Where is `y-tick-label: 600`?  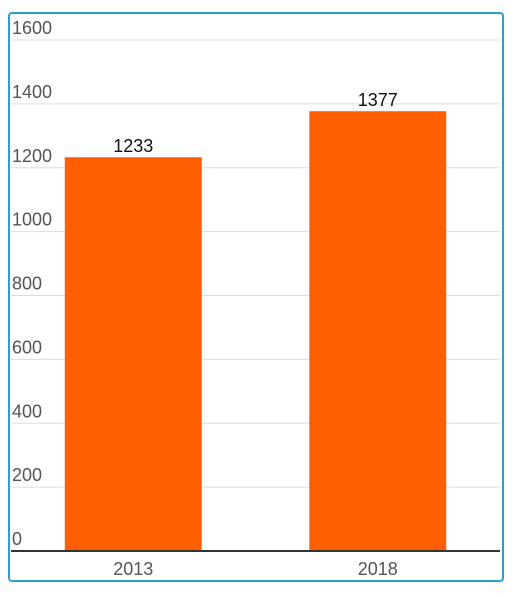
y-tick-label: 600 is located at coordinates (27, 347).